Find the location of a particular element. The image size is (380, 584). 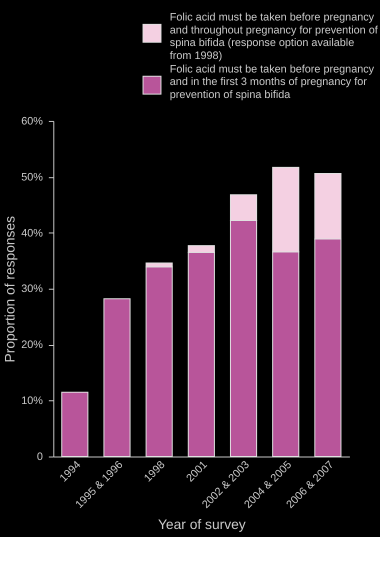

y-tick-label: 10% is located at coordinates (32, 401).